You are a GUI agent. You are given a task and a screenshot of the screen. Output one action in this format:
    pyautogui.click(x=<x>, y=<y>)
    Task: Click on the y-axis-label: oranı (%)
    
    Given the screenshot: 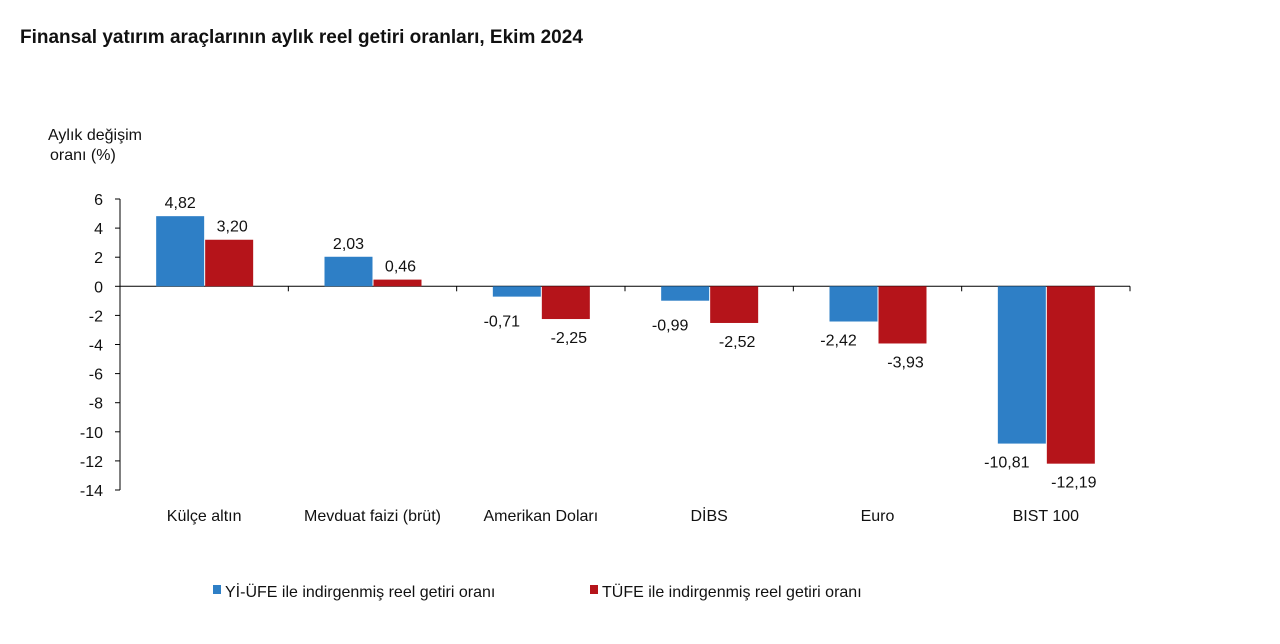 What is the action you would take?
    pyautogui.click(x=83, y=155)
    